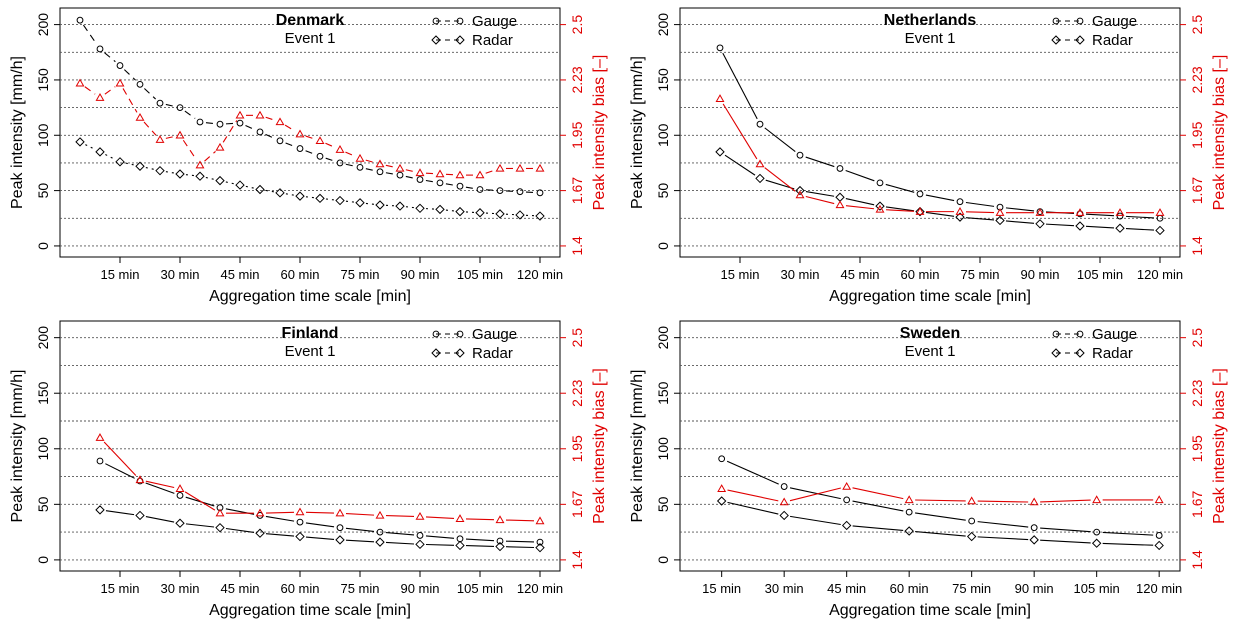 Image resolution: width=1240 pixels, height=623 pixels. What do you see at coordinates (1112, 353) in the screenshot?
I see `legend-label: Radar` at bounding box center [1112, 353].